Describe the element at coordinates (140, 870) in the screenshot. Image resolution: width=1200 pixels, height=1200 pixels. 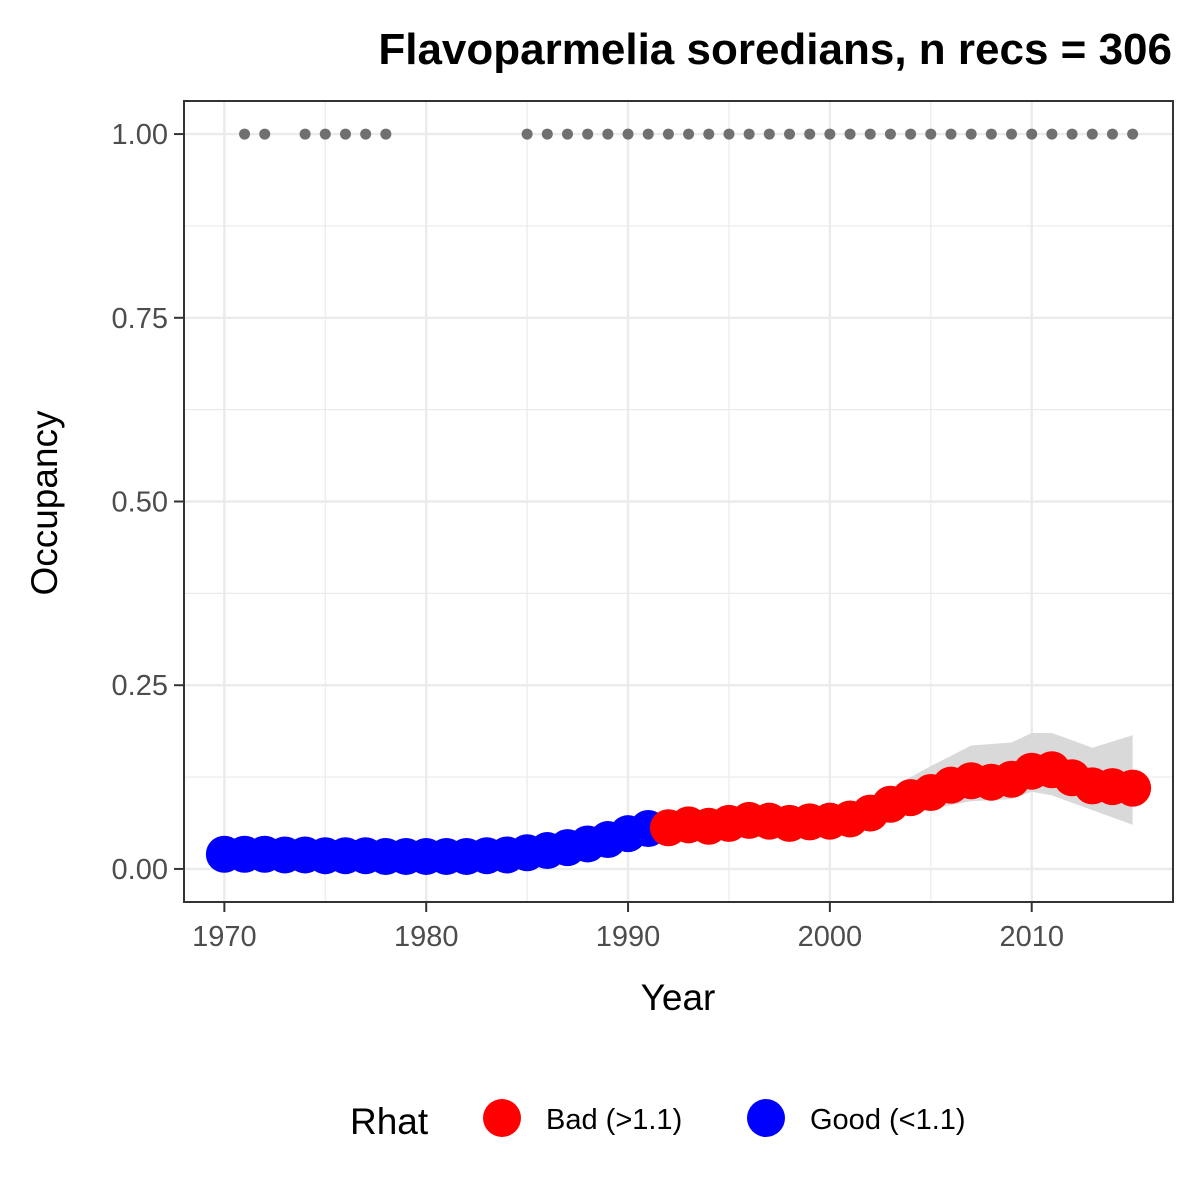
I see `y-tick-label: 0.00` at that location.